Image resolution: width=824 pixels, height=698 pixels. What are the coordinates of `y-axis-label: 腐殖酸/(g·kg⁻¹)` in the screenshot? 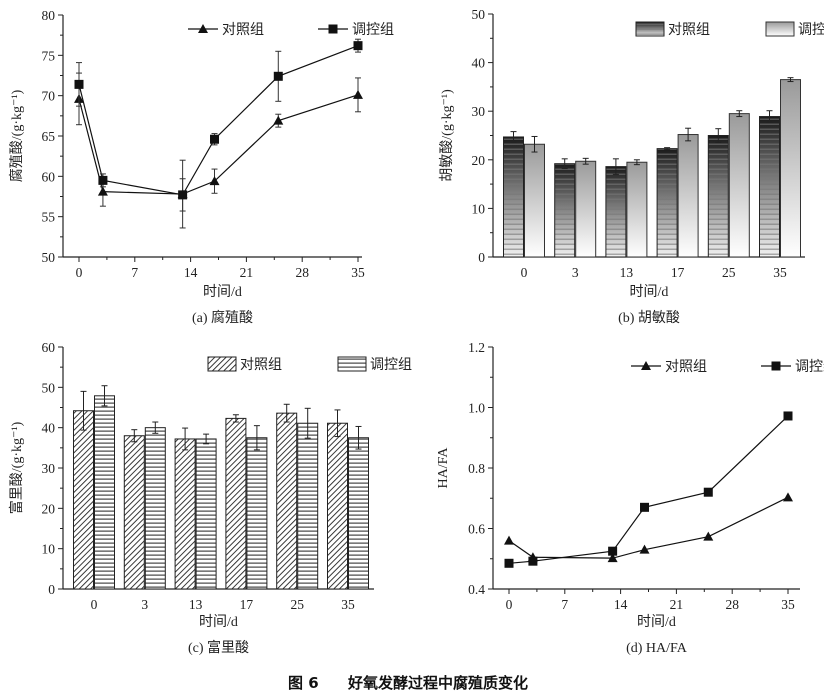 It's located at (16, 135).